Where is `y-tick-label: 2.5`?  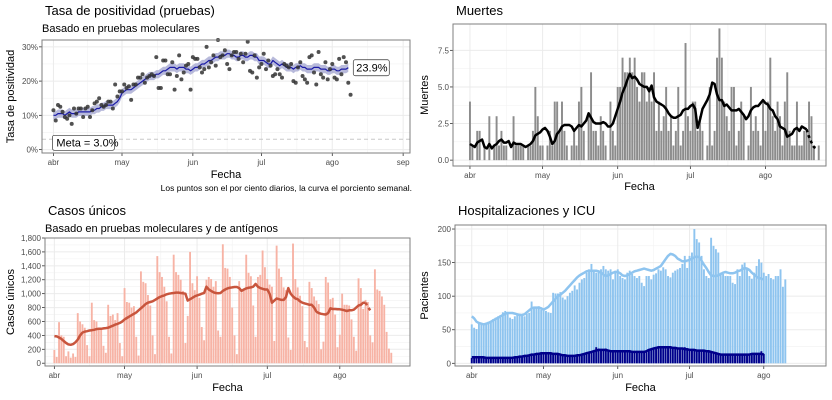 y-tick-label: 2.5 is located at coordinates (444, 124).